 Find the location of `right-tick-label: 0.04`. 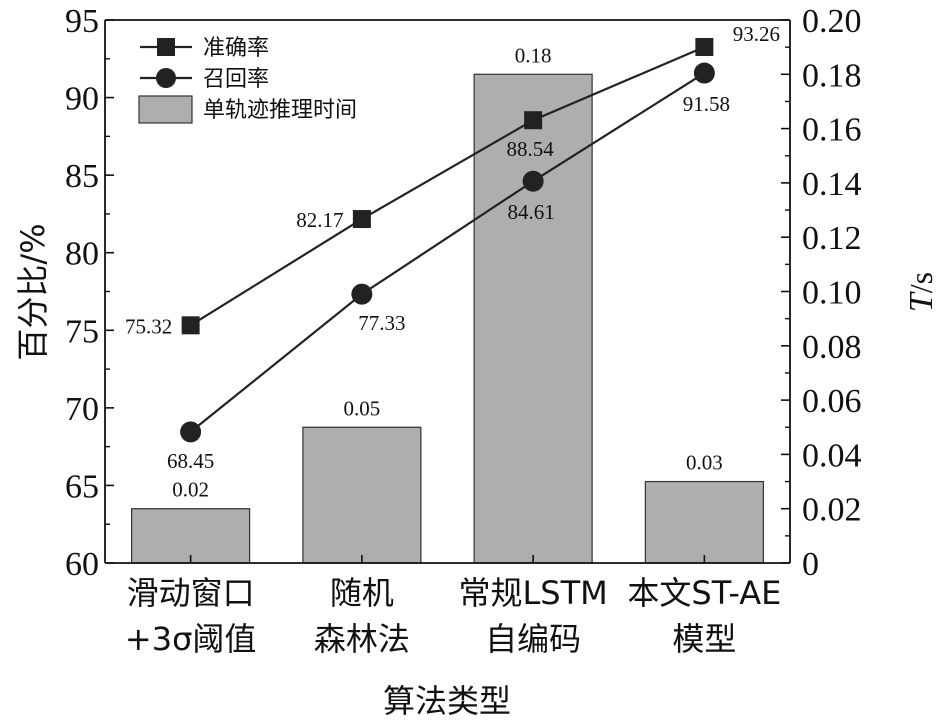

right-tick-label: 0.04 is located at coordinates (832, 455).